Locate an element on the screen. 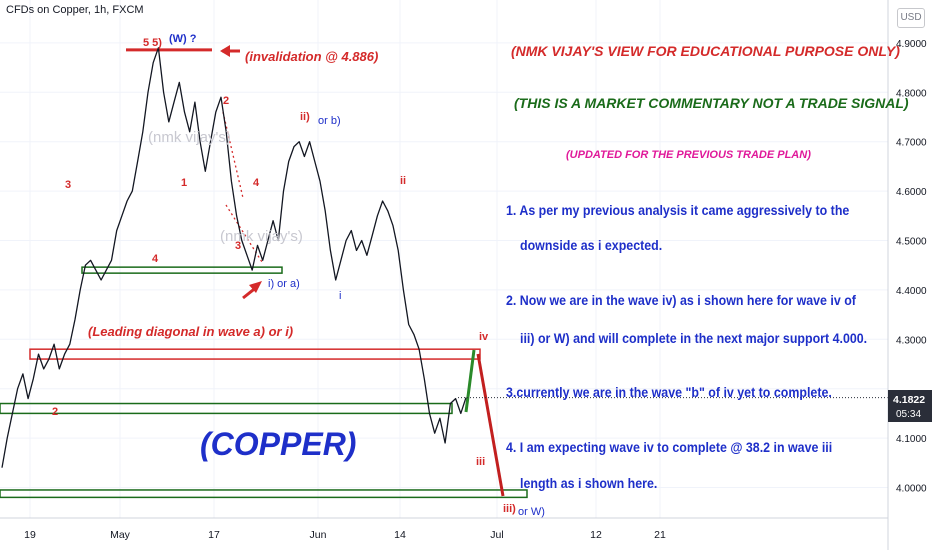 Image resolution: width=932 pixels, height=550 pixels. time-tick-label: 21 is located at coordinates (660, 535).